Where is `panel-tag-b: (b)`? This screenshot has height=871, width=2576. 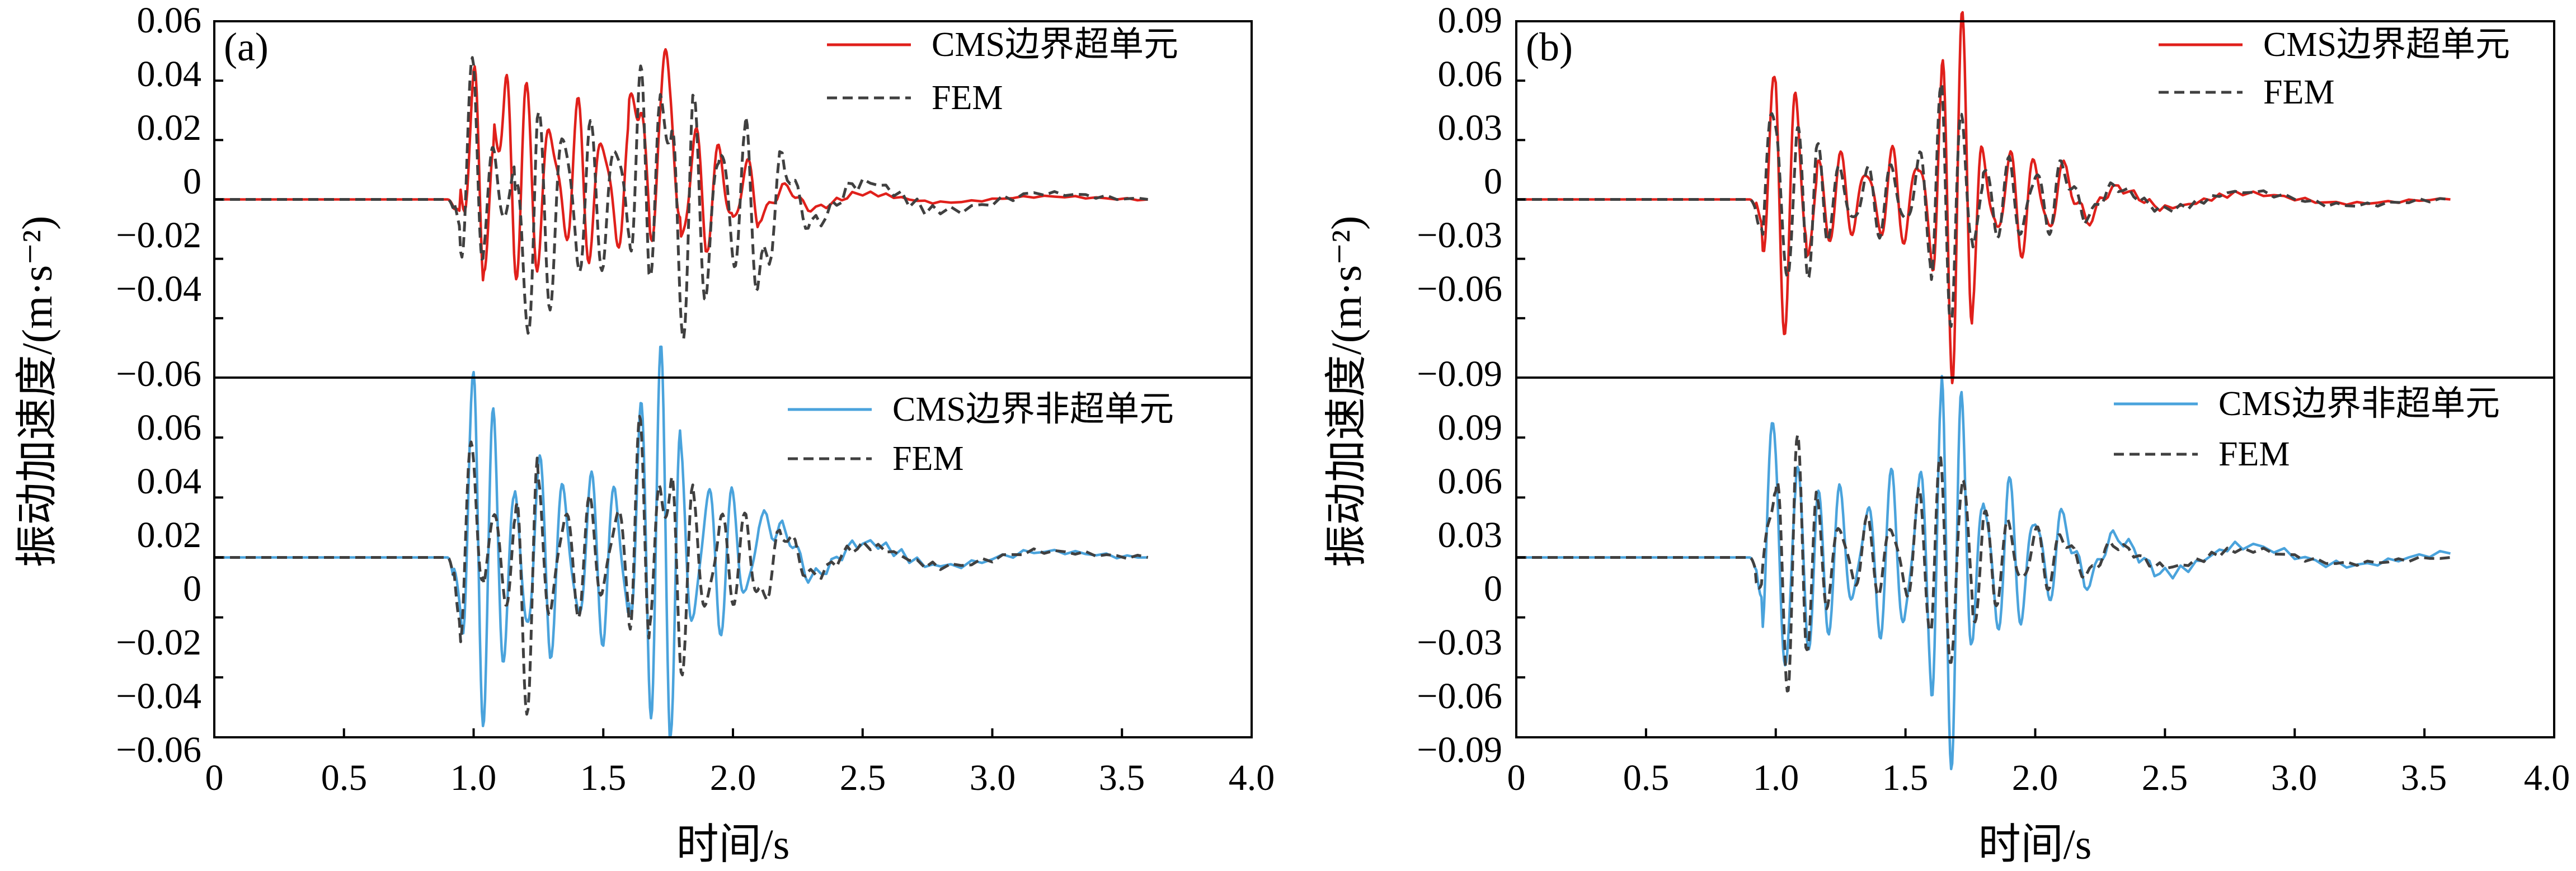 panel-tag-b: (b) is located at coordinates (1549, 47).